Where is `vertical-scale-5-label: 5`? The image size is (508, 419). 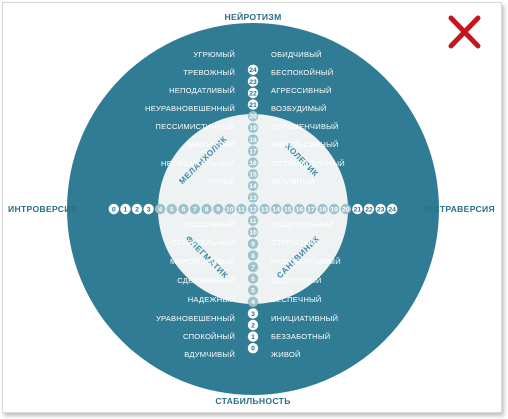
vertical-scale-5-label: 5 is located at coordinates (253, 291).